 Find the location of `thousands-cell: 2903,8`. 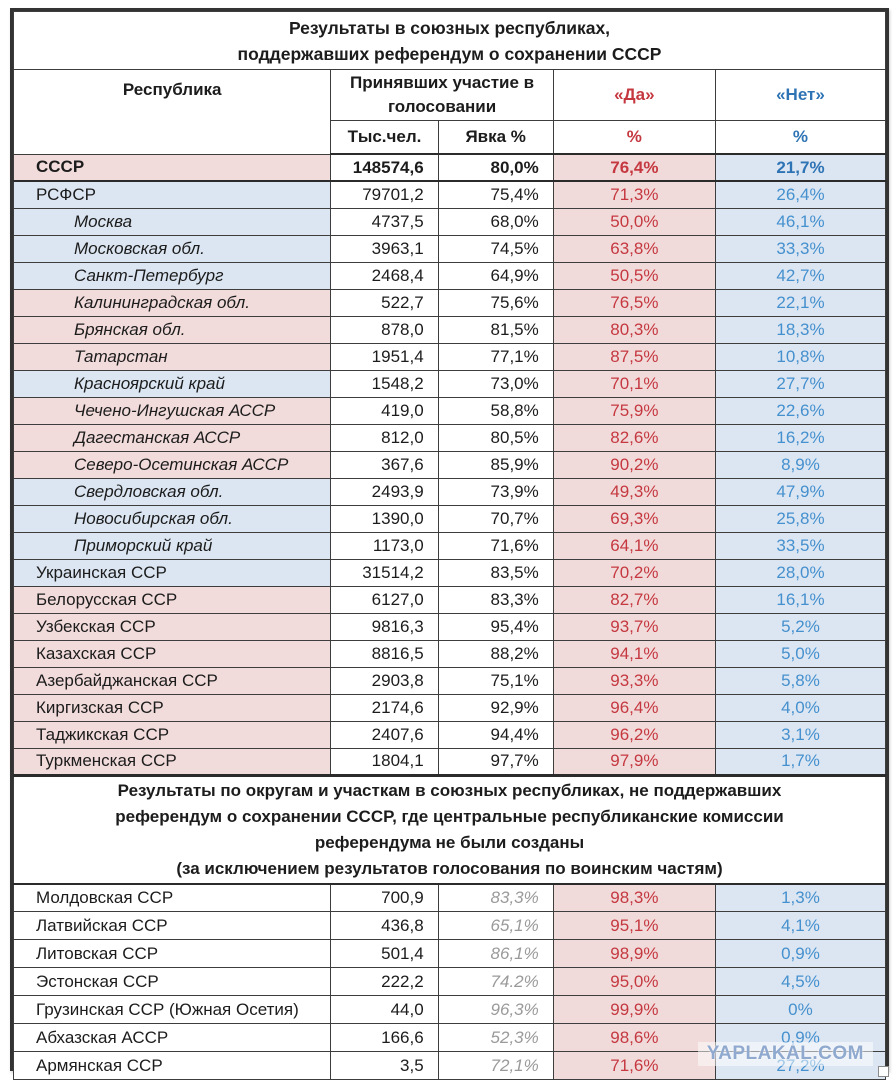

thousands-cell: 2903,8 is located at coordinates (384, 680).